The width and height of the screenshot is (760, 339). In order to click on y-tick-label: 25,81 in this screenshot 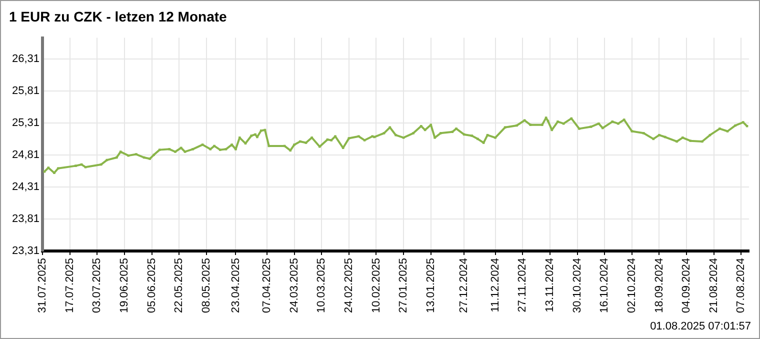, I will do `click(26, 90)`.